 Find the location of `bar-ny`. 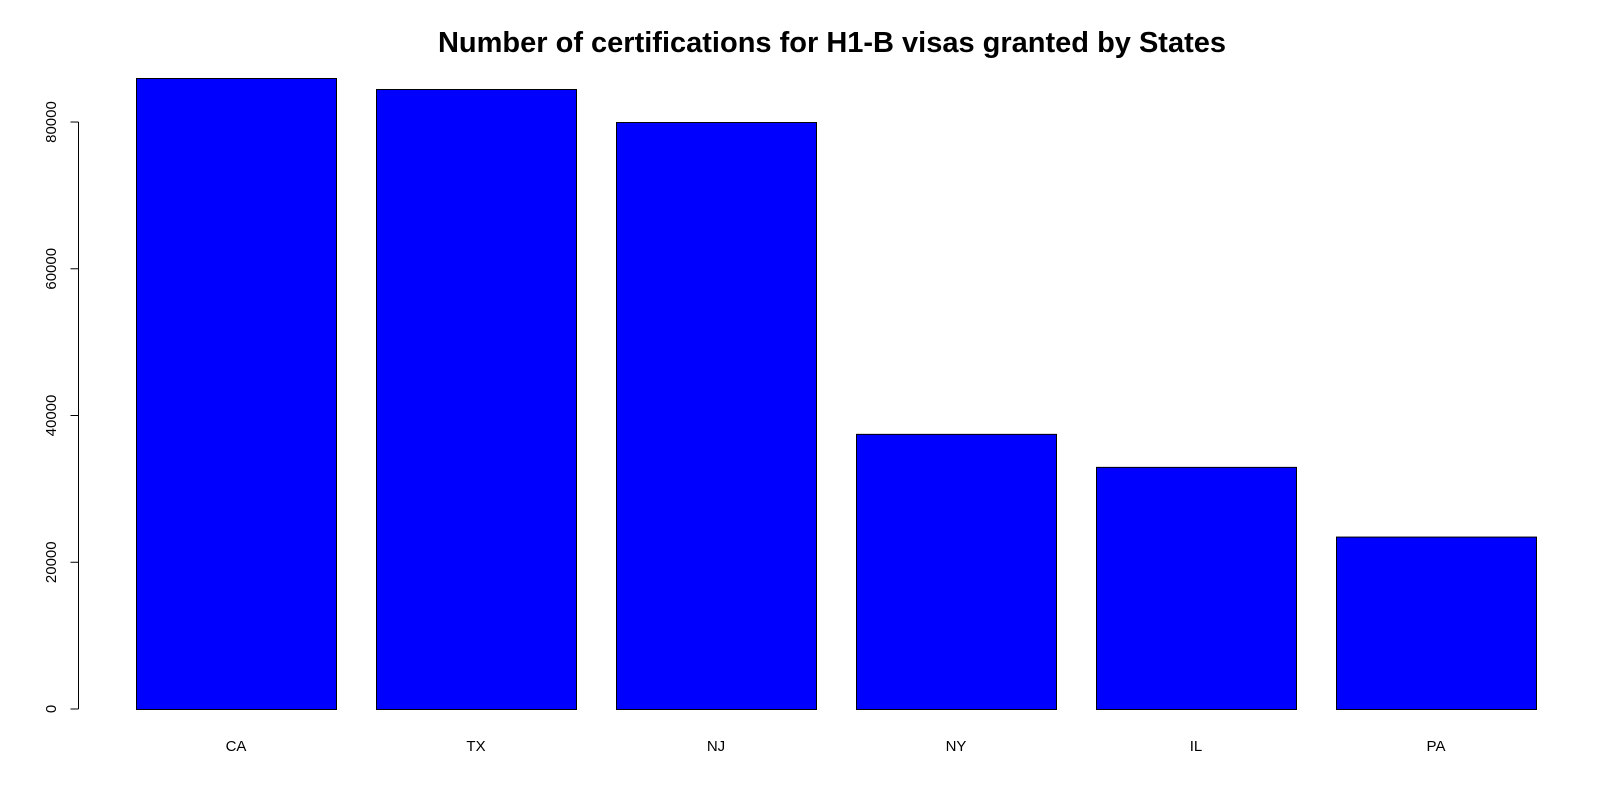

bar-ny is located at coordinates (956, 571).